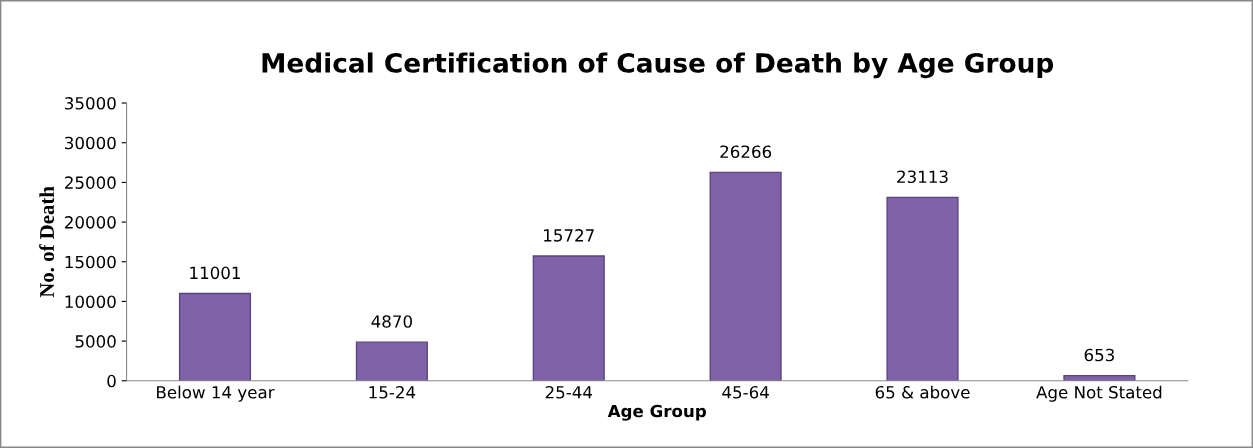  Describe the element at coordinates (216, 393) in the screenshot. I see `x-tick-label: Below 14 year` at that location.